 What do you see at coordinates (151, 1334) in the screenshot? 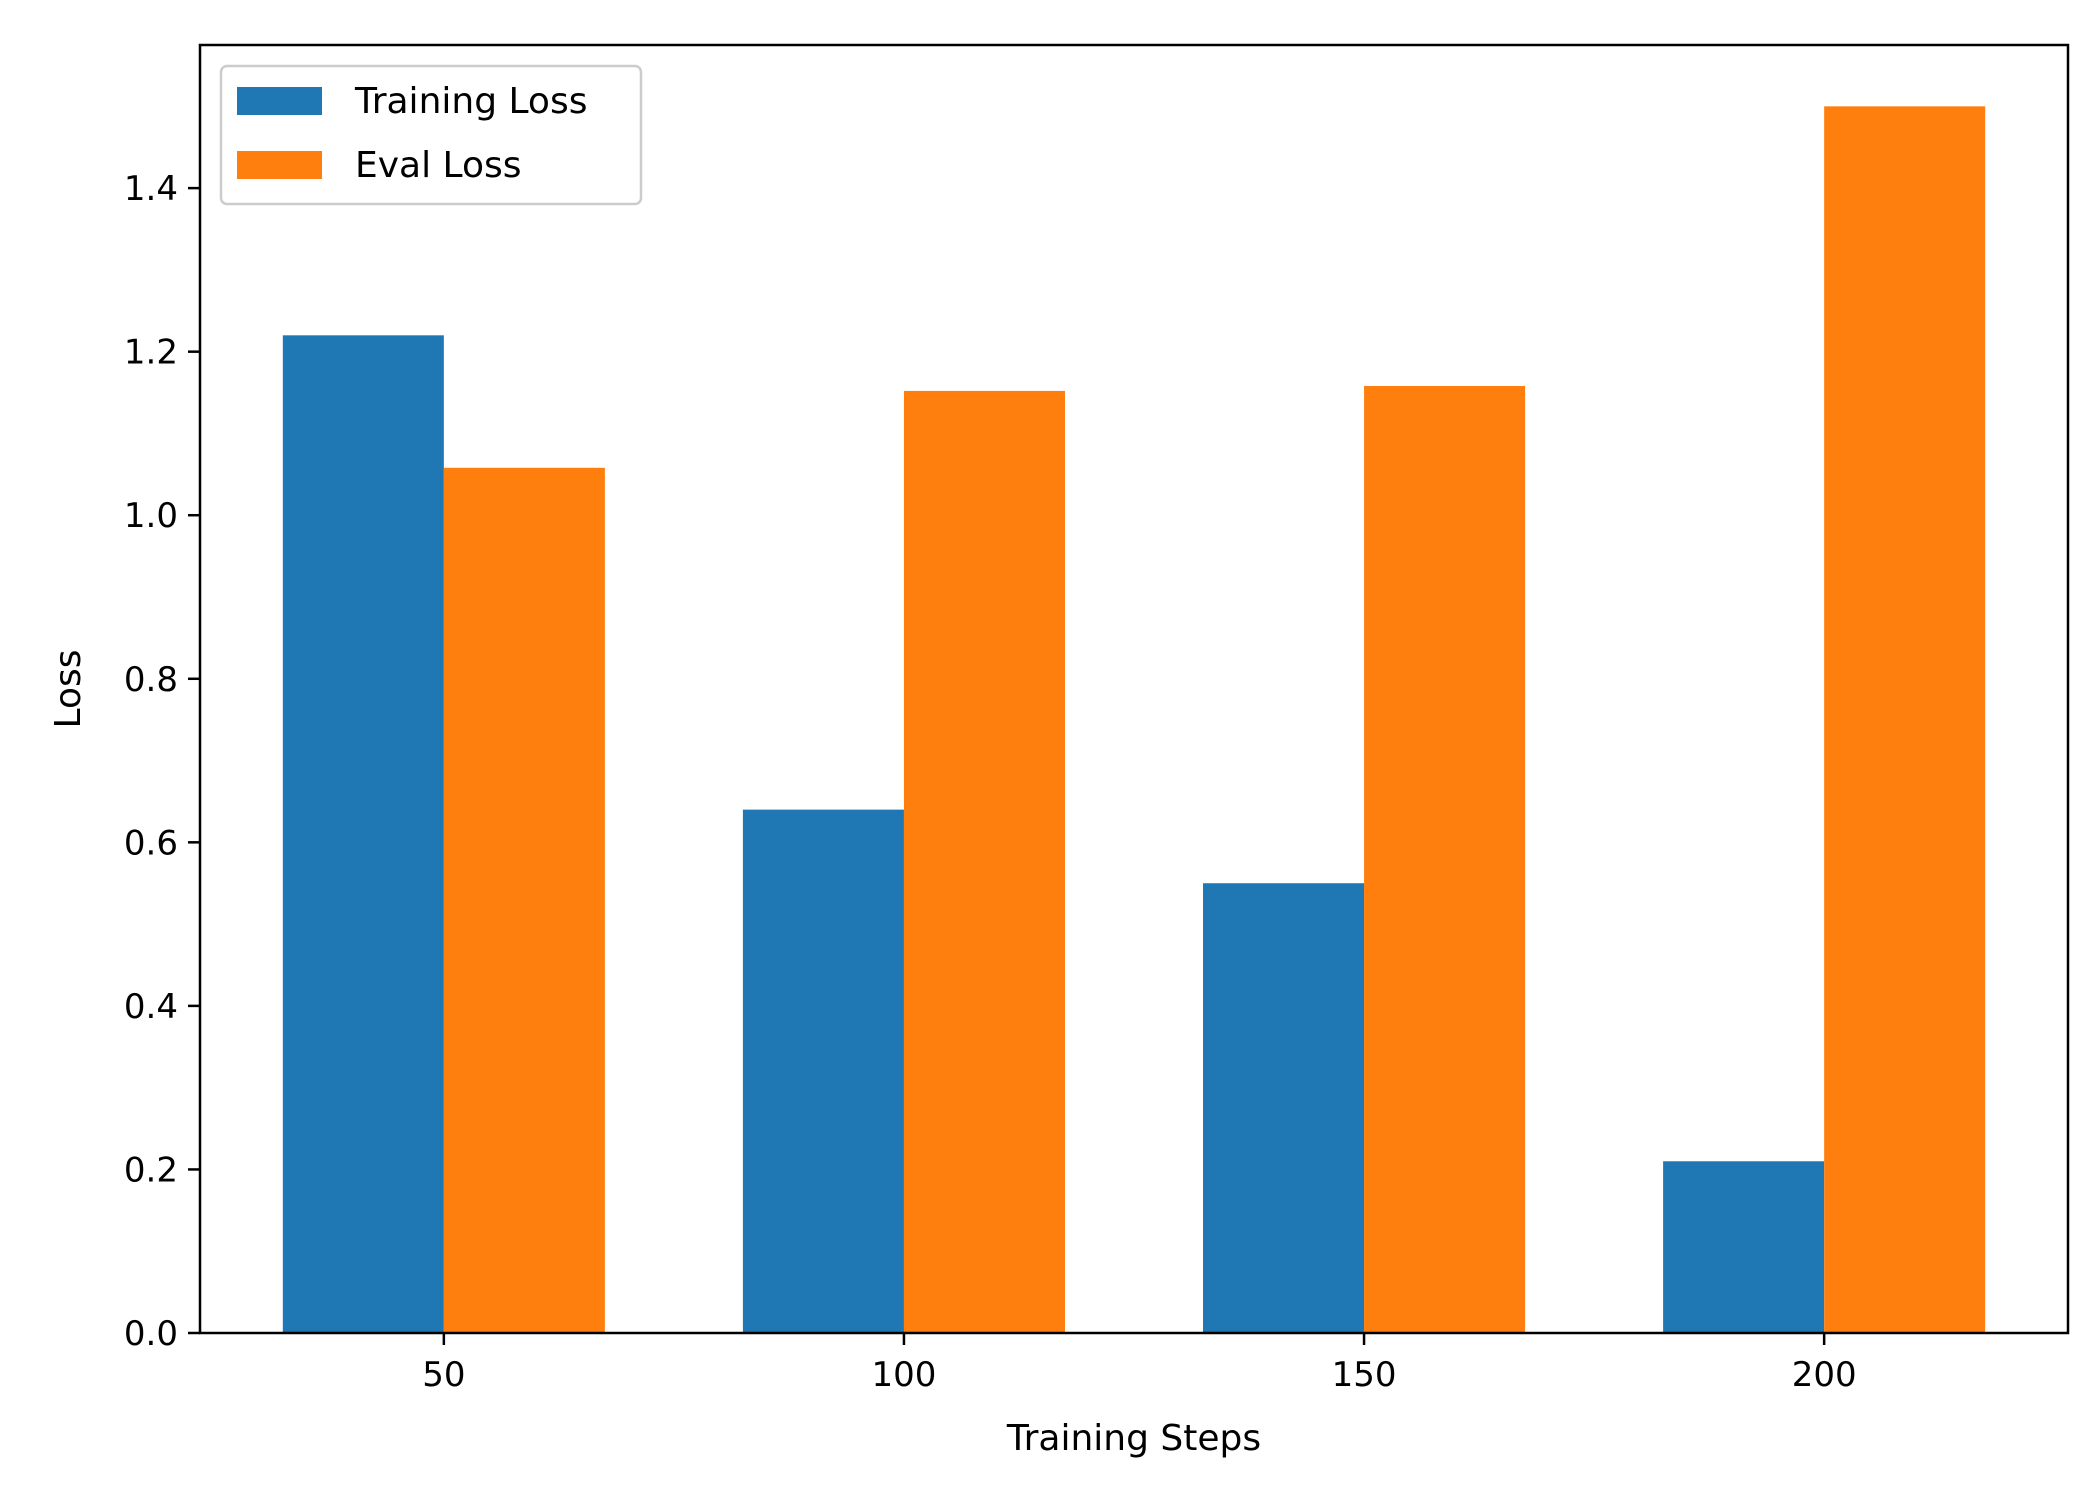
I see `y-tick-label: 0.0` at bounding box center [151, 1334].